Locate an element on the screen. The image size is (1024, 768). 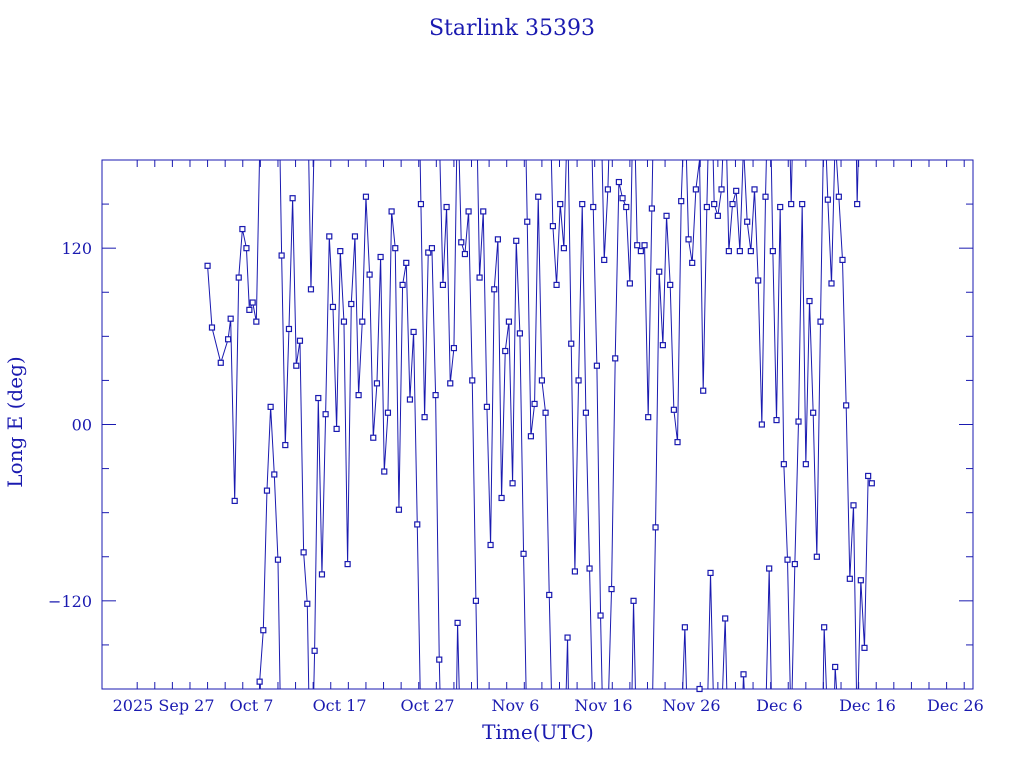
y-axis-label: Long E (deg) is located at coordinates (15, 422).